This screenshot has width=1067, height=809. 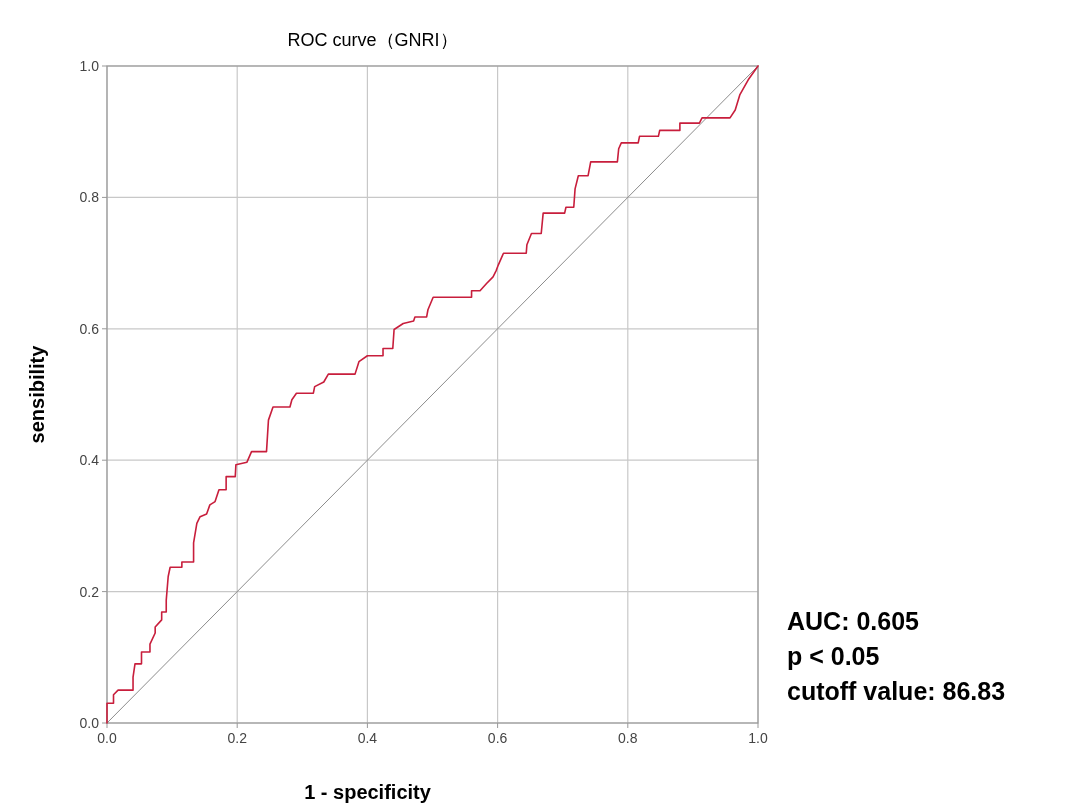 What do you see at coordinates (853, 621) in the screenshot?
I see `text: AUC: 0.605` at bounding box center [853, 621].